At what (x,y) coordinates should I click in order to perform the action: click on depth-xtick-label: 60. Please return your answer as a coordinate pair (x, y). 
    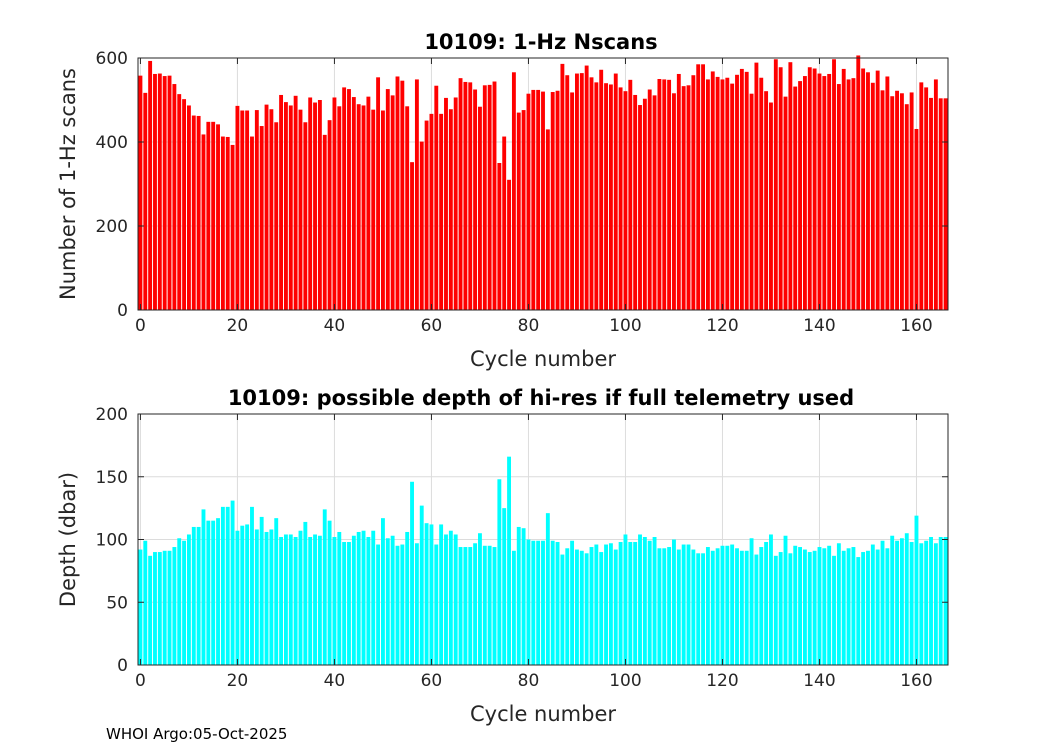
    Looking at the image, I should click on (432, 681).